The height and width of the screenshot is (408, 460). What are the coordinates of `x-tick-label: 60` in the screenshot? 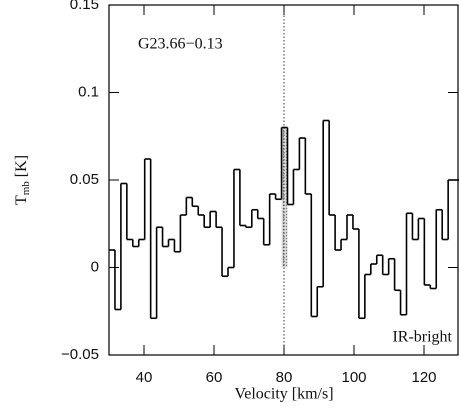 It's located at (214, 377).